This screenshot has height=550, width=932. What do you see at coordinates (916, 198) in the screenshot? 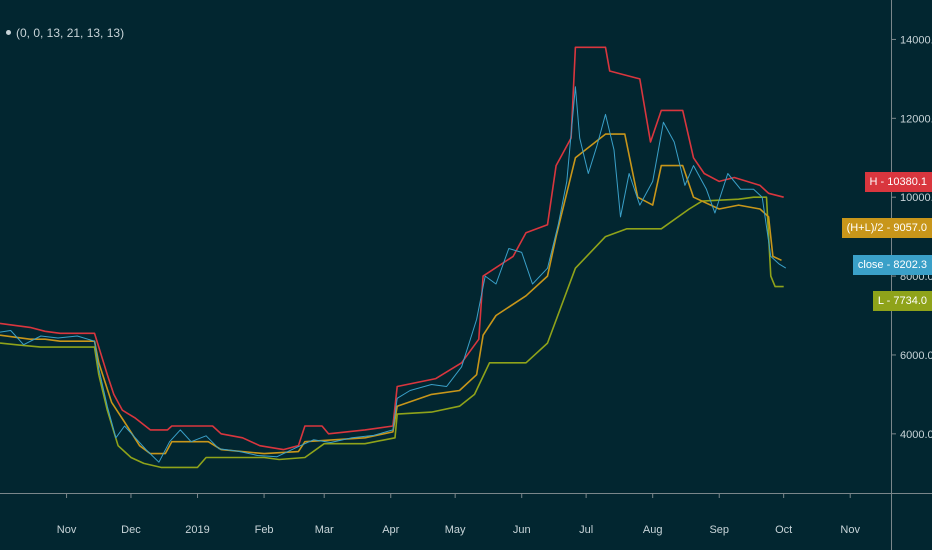
I see `y-tick-label: 10000.0` at bounding box center [916, 198].